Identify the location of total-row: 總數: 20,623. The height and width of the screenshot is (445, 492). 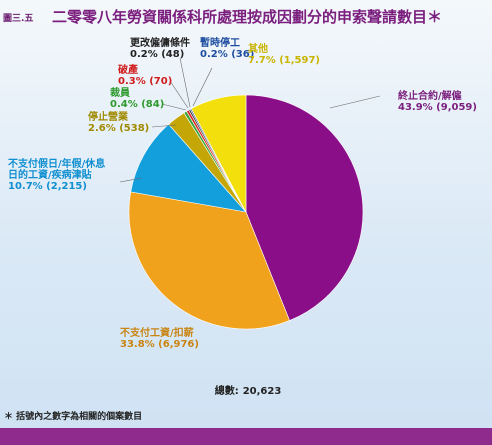
(246, 389).